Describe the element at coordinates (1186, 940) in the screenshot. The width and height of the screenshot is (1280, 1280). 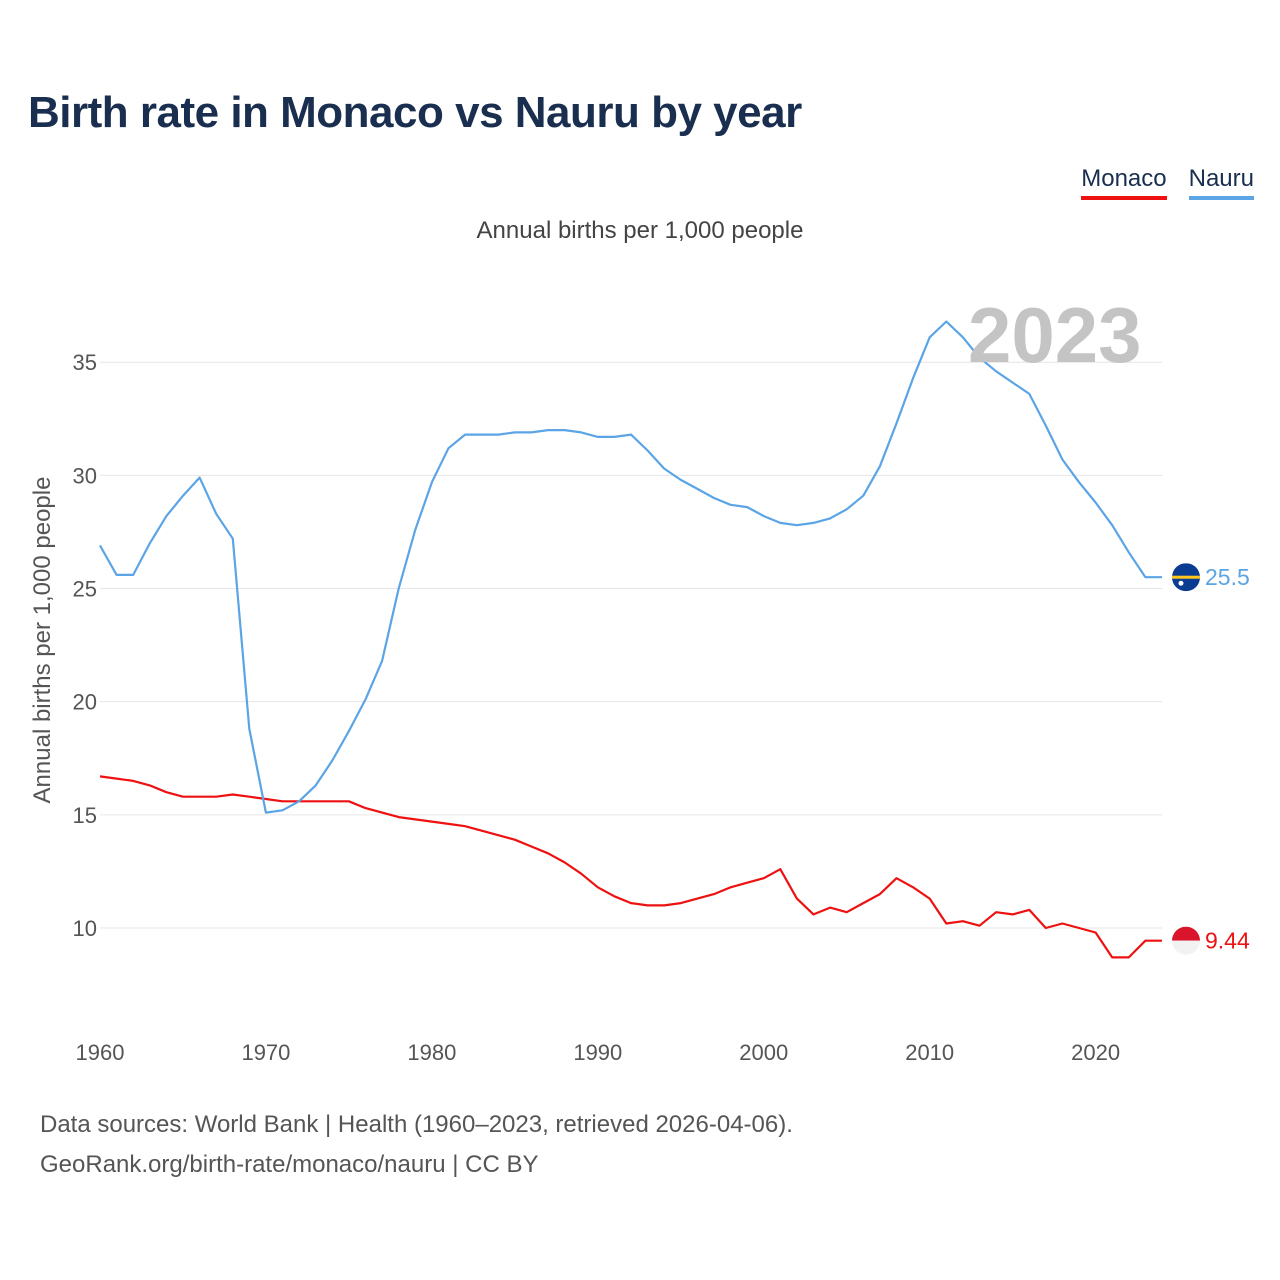
I see `monaco-flag-icon` at that location.